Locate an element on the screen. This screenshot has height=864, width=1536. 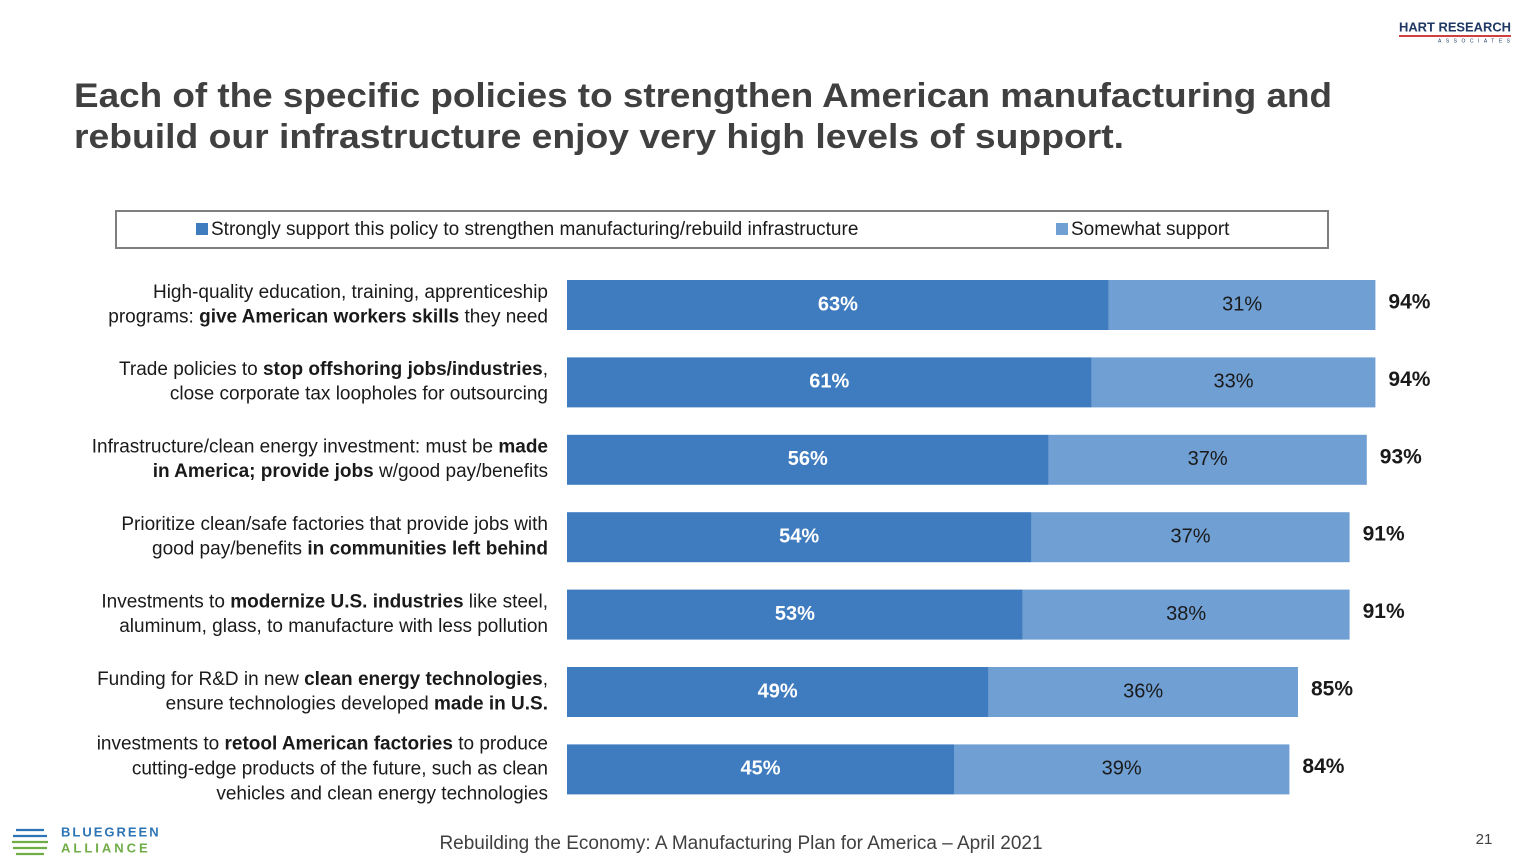
legend-label: Somewhat support is located at coordinates (1150, 229).